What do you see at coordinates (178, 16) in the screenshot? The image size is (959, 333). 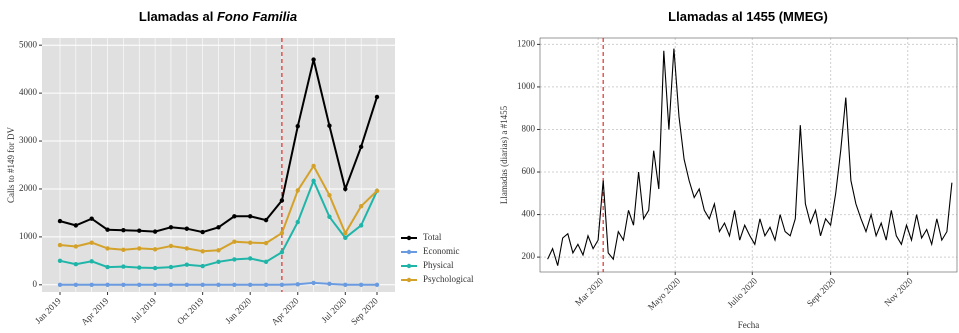 I see `title-text: Llamadas al` at bounding box center [178, 16].